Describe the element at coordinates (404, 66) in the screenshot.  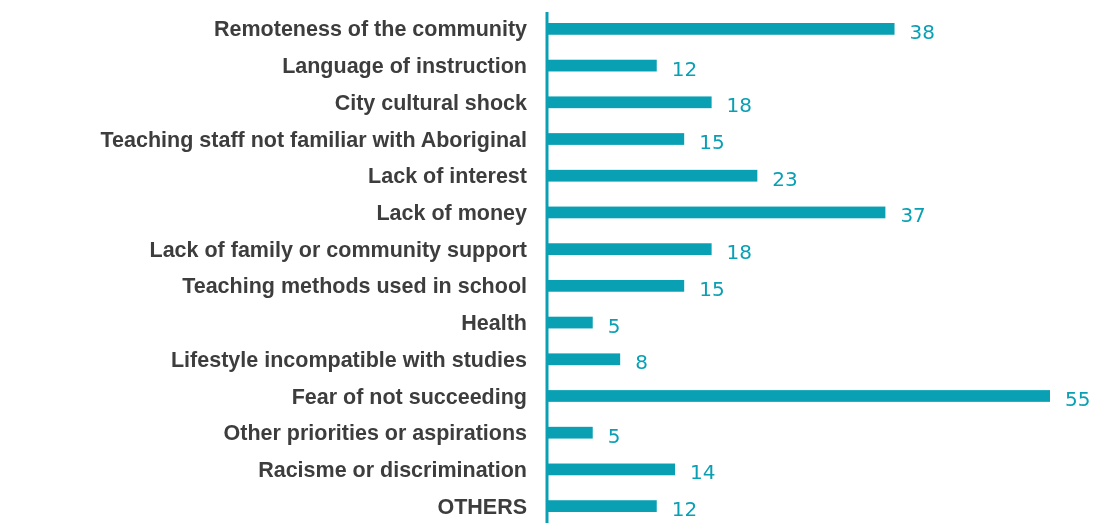
I see `y-tick-label: Language of instruction` at that location.